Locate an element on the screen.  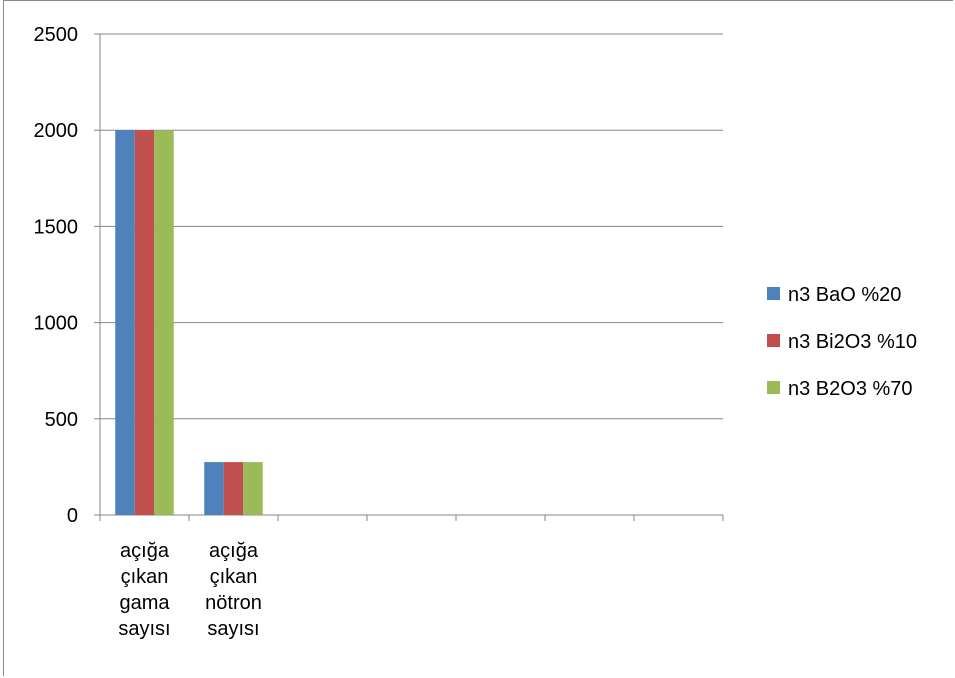
y-tick-label: 0 is located at coordinates (72, 516).